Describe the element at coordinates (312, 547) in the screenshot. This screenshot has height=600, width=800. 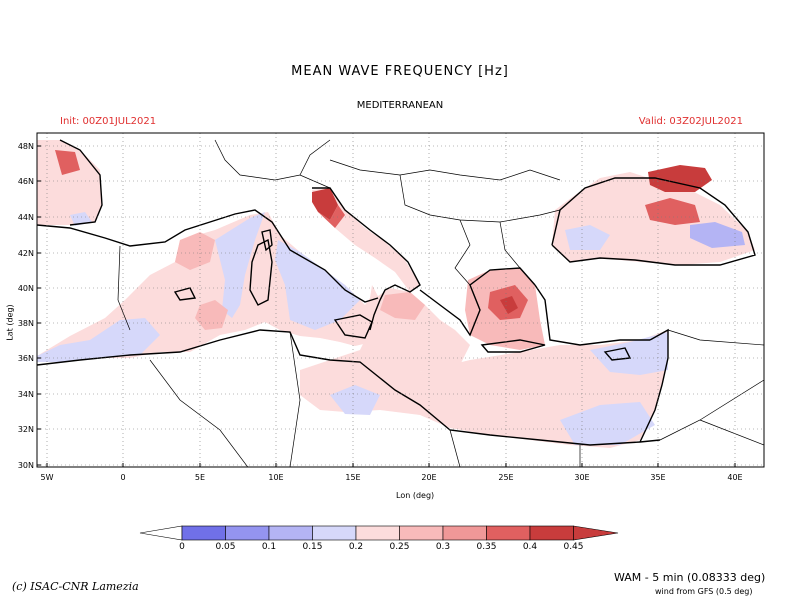
I see `cbar-label-3: 0.15` at that location.